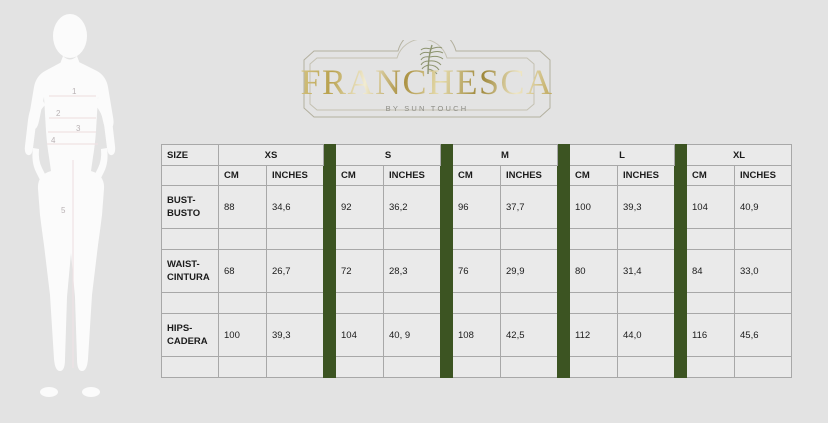 Image resolution: width=828 pixels, height=423 pixels. I want to click on size-group-l: L, so click(622, 155).